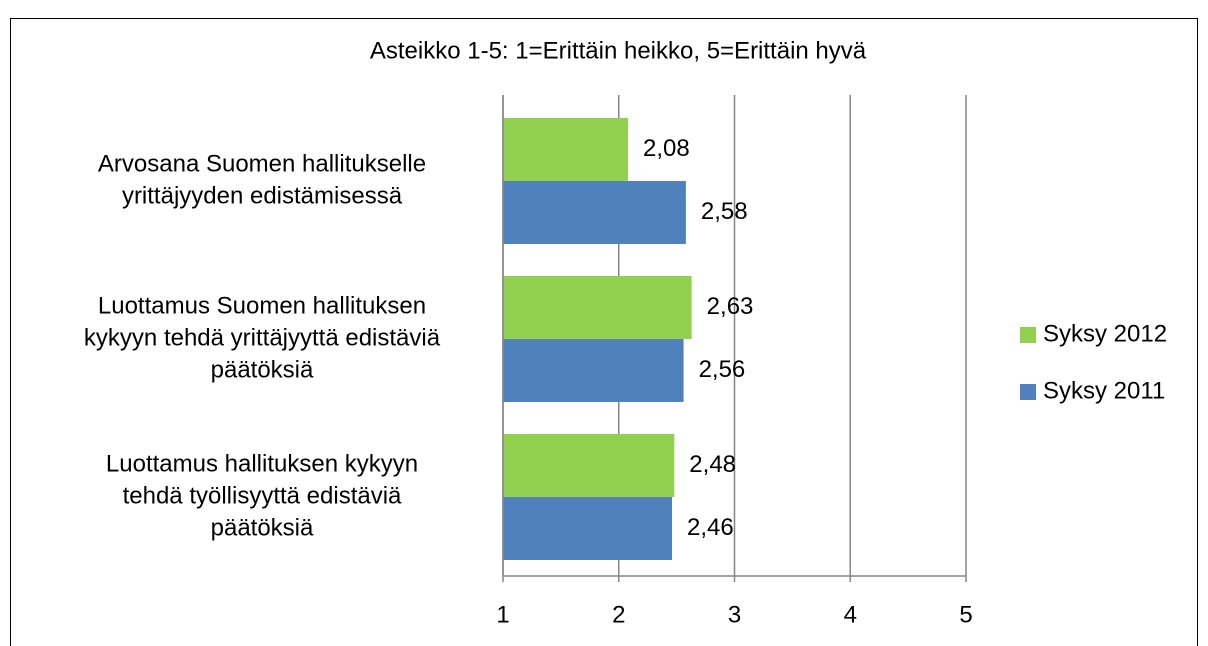 The width and height of the screenshot is (1208, 646). Describe the element at coordinates (730, 306) in the screenshot. I see `value-label: 2,63` at that location.